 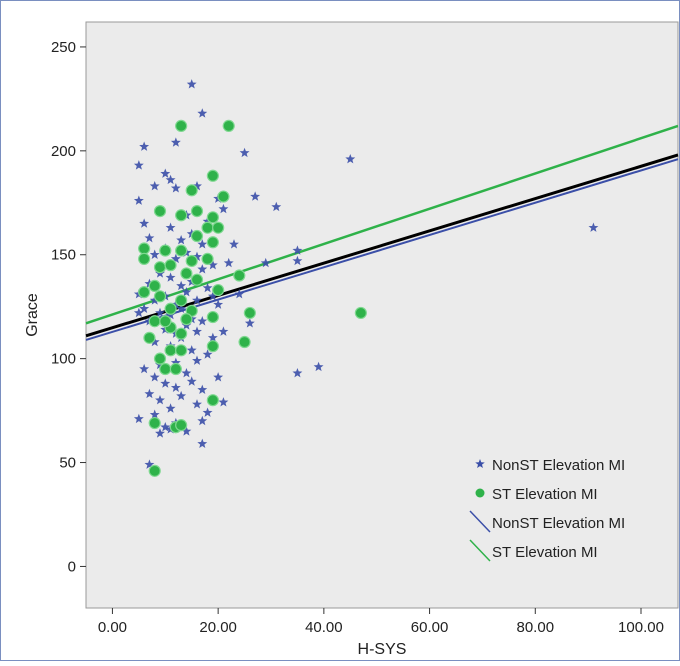 What do you see at coordinates (67, 463) in the screenshot?
I see `y-tick-label: 50` at bounding box center [67, 463].